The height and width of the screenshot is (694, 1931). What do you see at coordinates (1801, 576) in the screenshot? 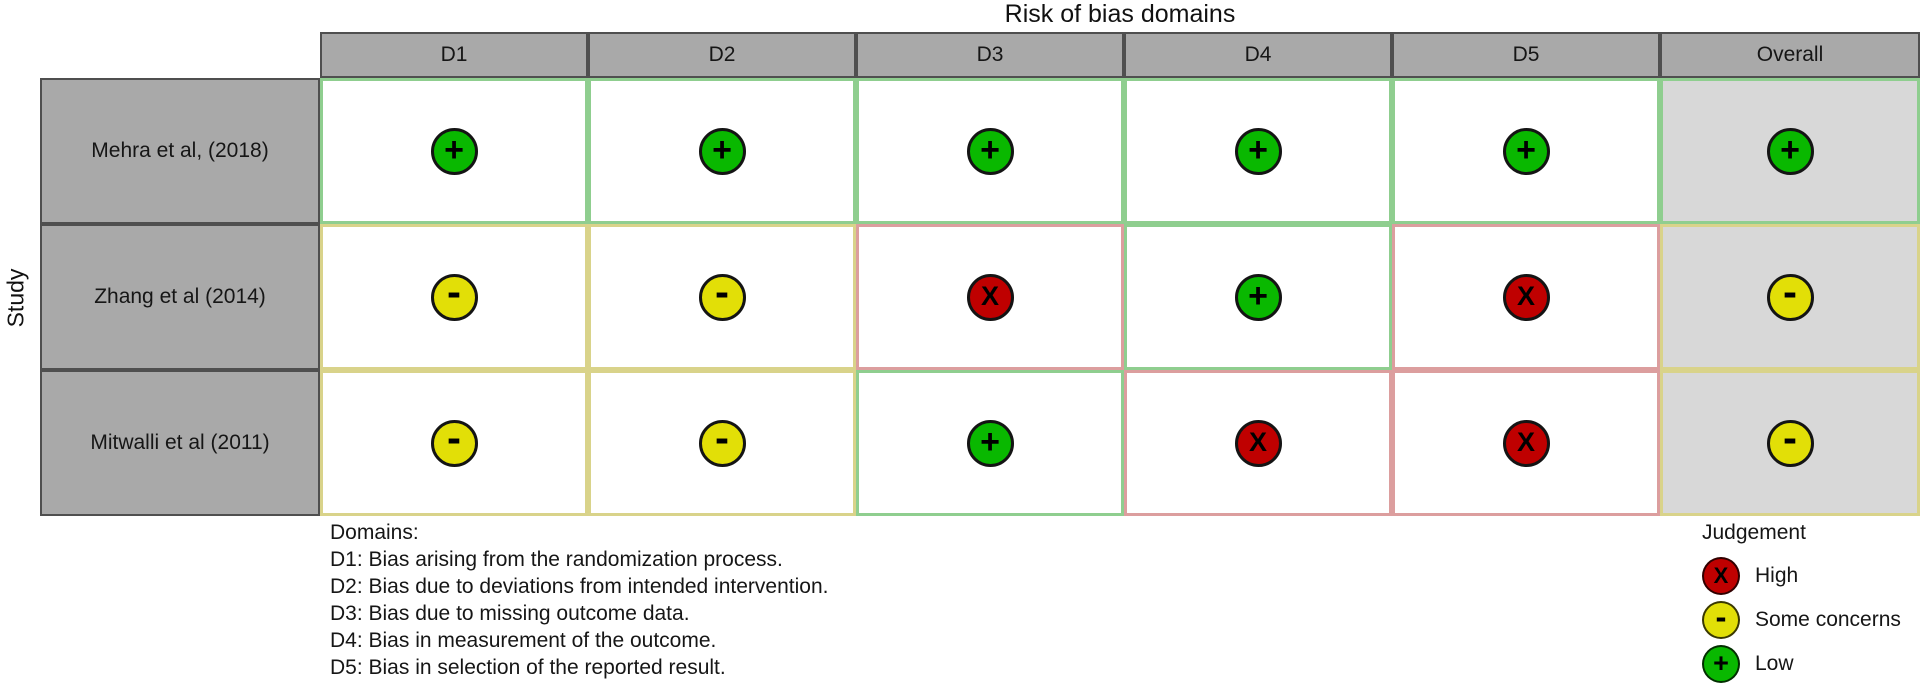
I see `legend-item-high: X High` at bounding box center [1801, 576].